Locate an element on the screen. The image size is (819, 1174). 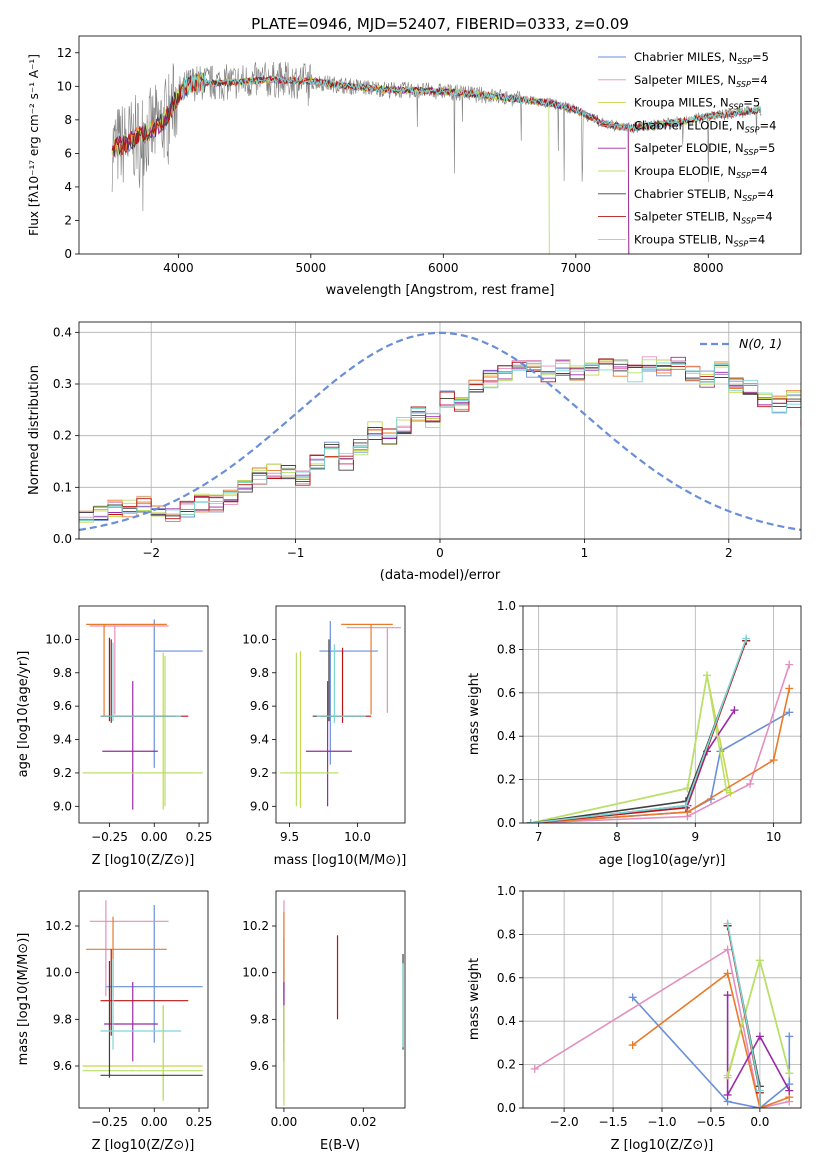
age-vs-z-ytick-label: 9.4 is located at coordinates (62, 740).